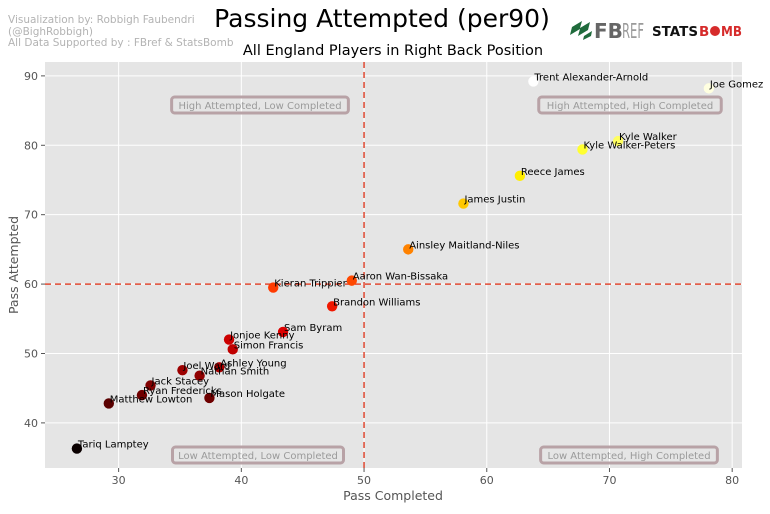 This screenshot has width=770, height=514. I want to click on point-label: Sam Byram, so click(313, 328).